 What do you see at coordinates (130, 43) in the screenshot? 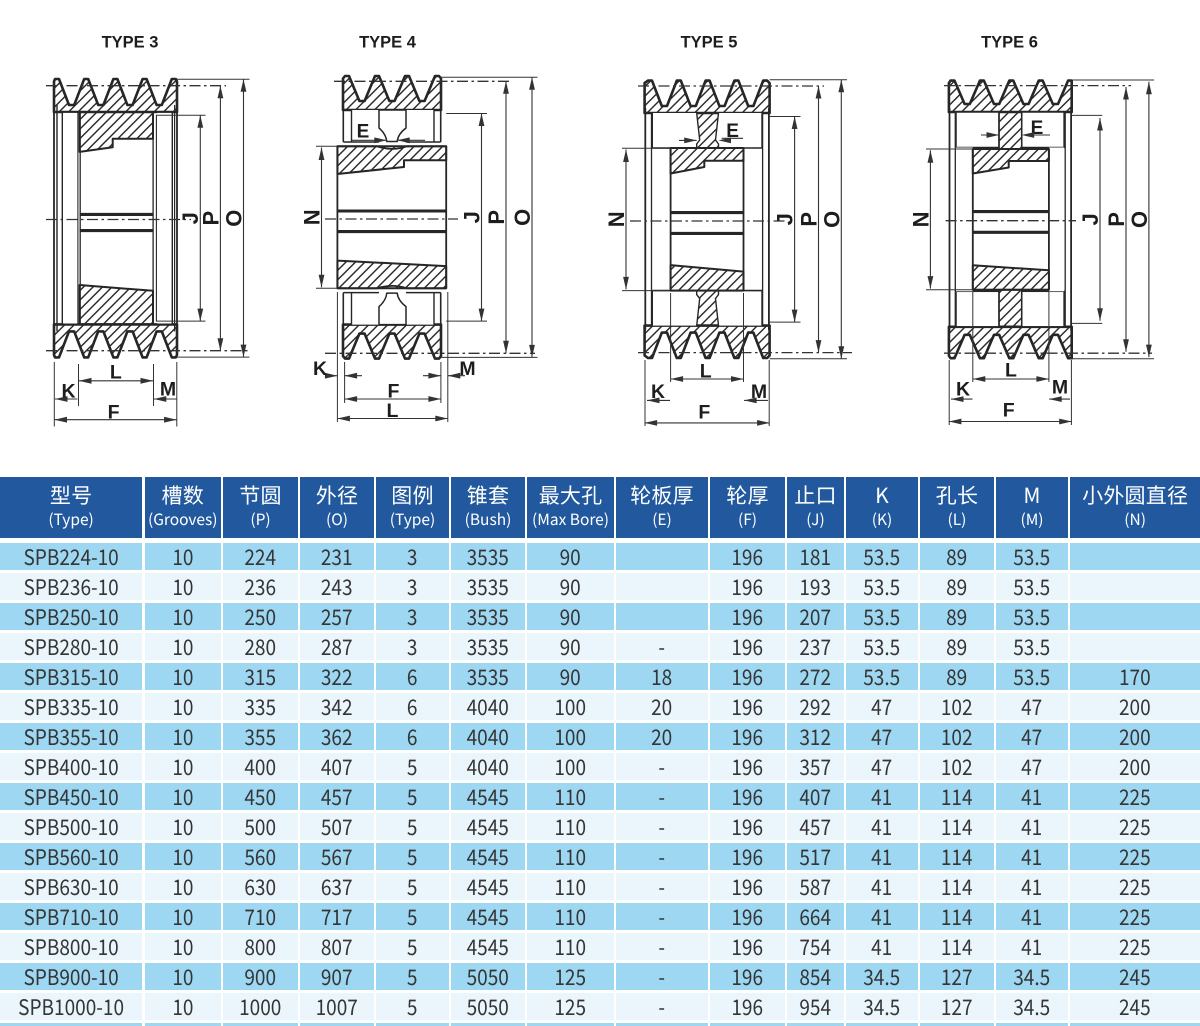
I see `svg-text: TYPE 3` at bounding box center [130, 43].